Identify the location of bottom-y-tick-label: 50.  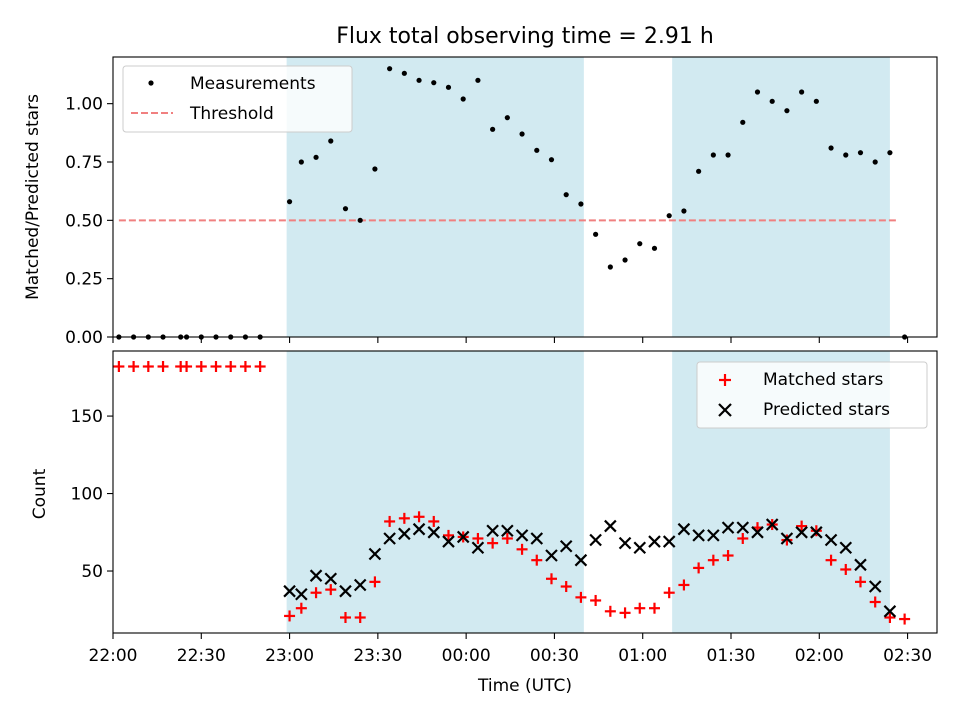
(92, 572).